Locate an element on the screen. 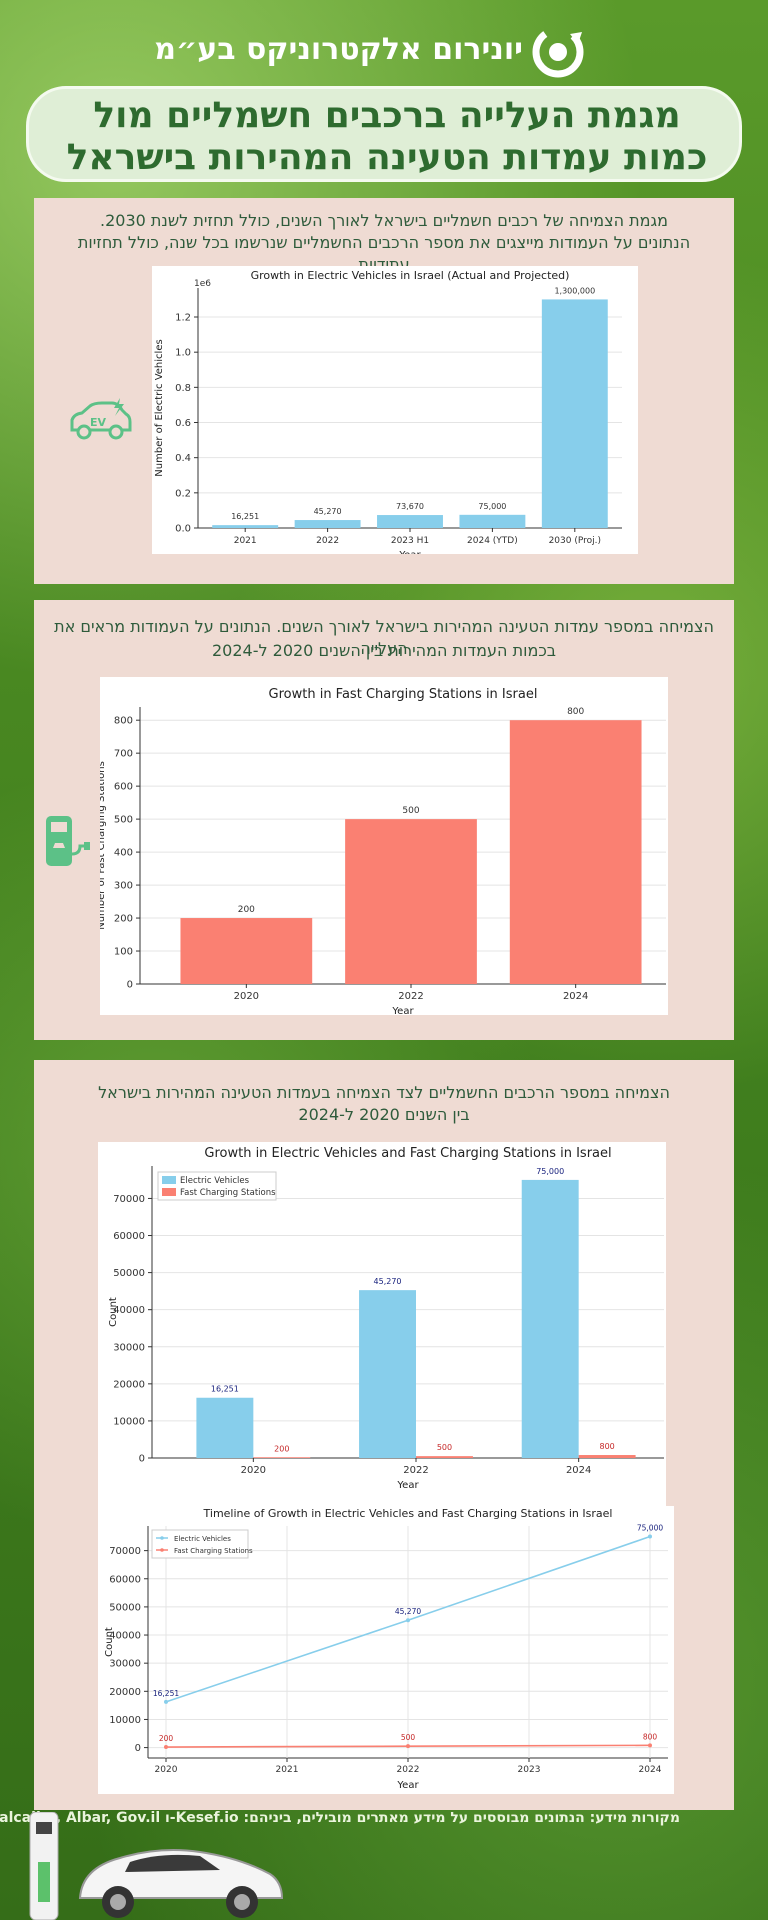  y-tick-label: 1.0 is located at coordinates (183, 353).